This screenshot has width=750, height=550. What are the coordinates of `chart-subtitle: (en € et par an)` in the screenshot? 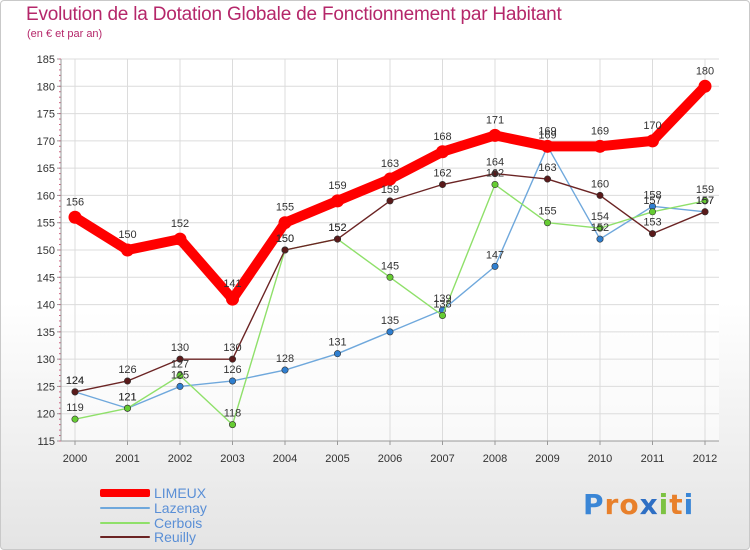 It's located at (65, 34).